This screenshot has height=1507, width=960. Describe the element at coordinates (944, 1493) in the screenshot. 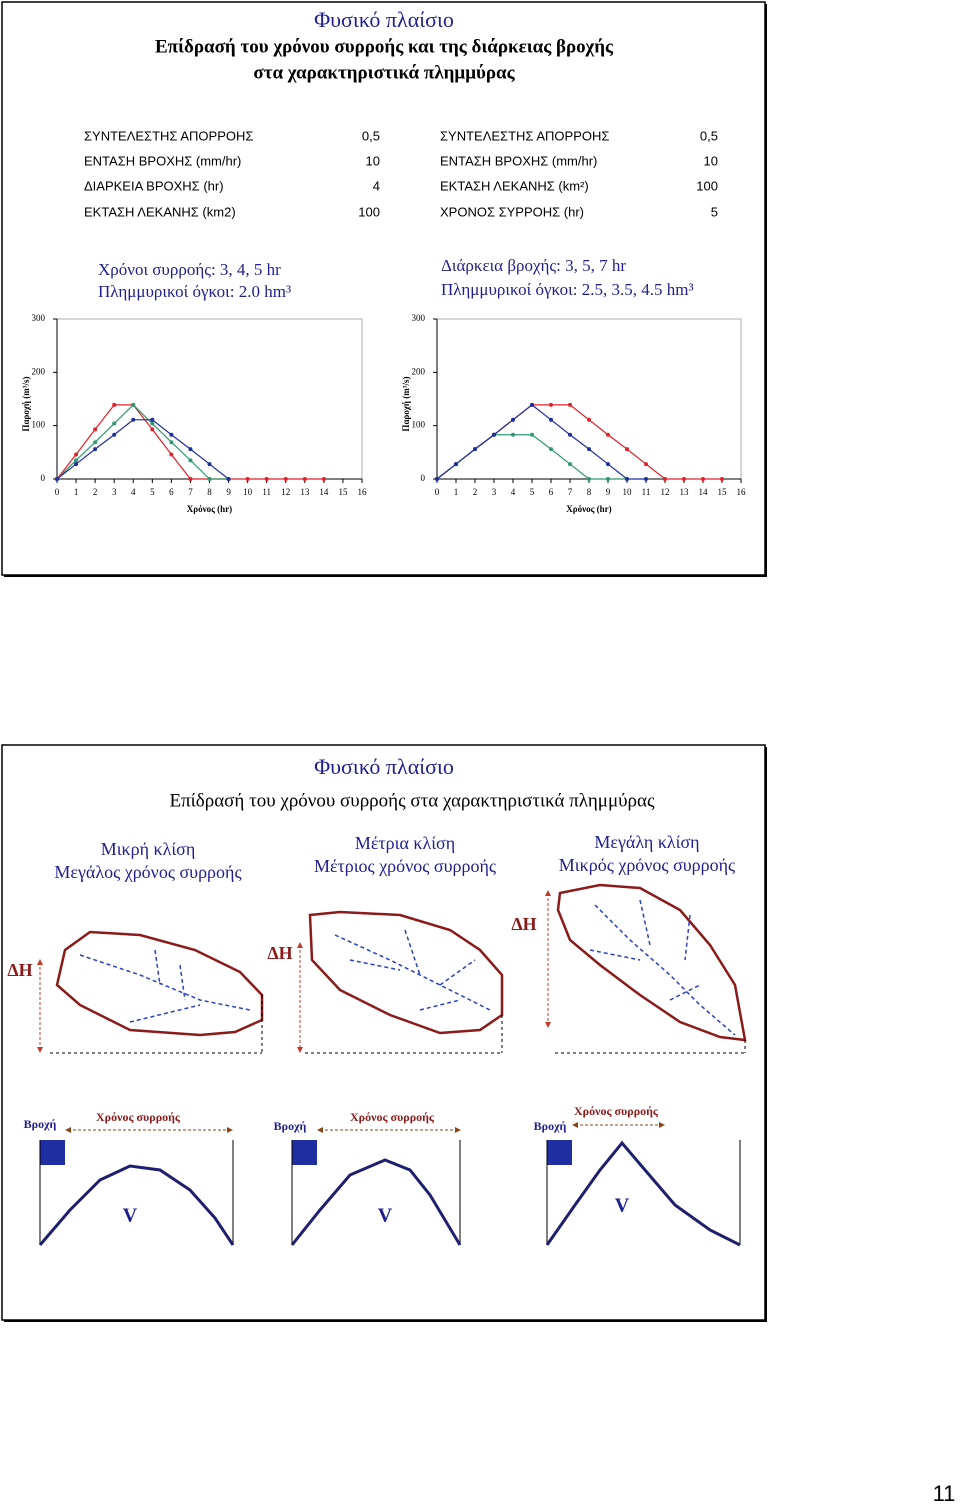

I see `page-number: 11` at that location.